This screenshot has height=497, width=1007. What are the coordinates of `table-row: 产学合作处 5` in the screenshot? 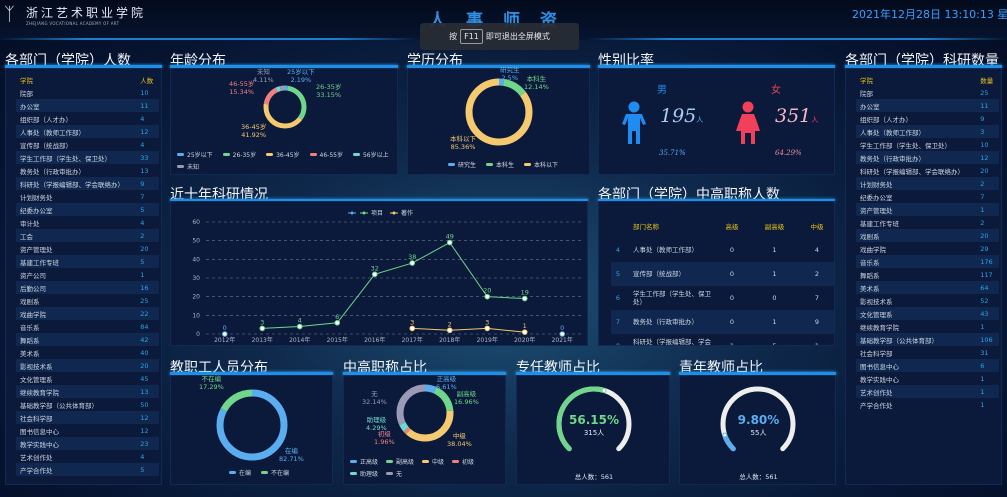 It's located at (87, 469).